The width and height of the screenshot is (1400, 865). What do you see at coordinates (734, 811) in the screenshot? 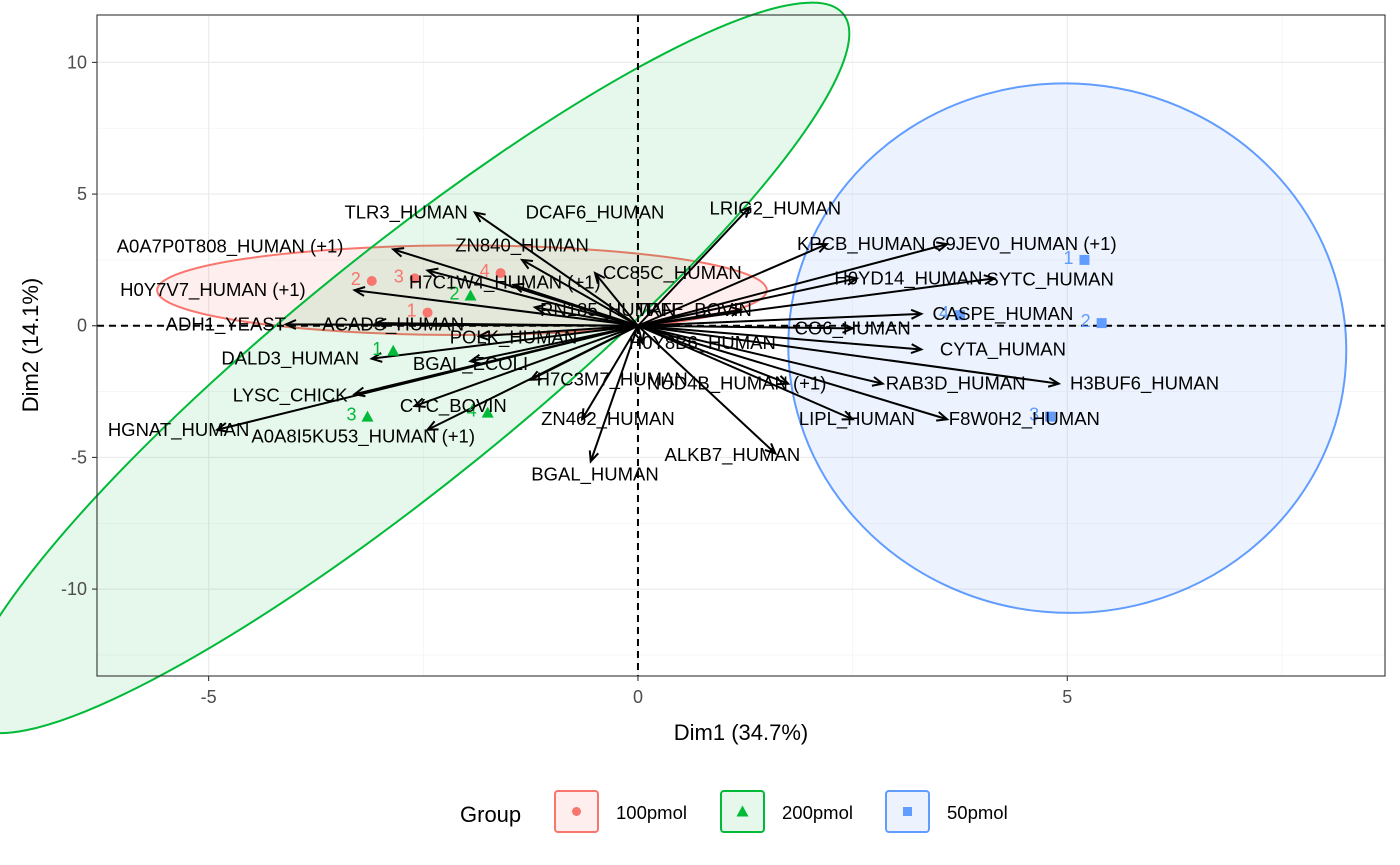
I see `legend: Group 100pmol 200pmol 50pmol` at bounding box center [734, 811].